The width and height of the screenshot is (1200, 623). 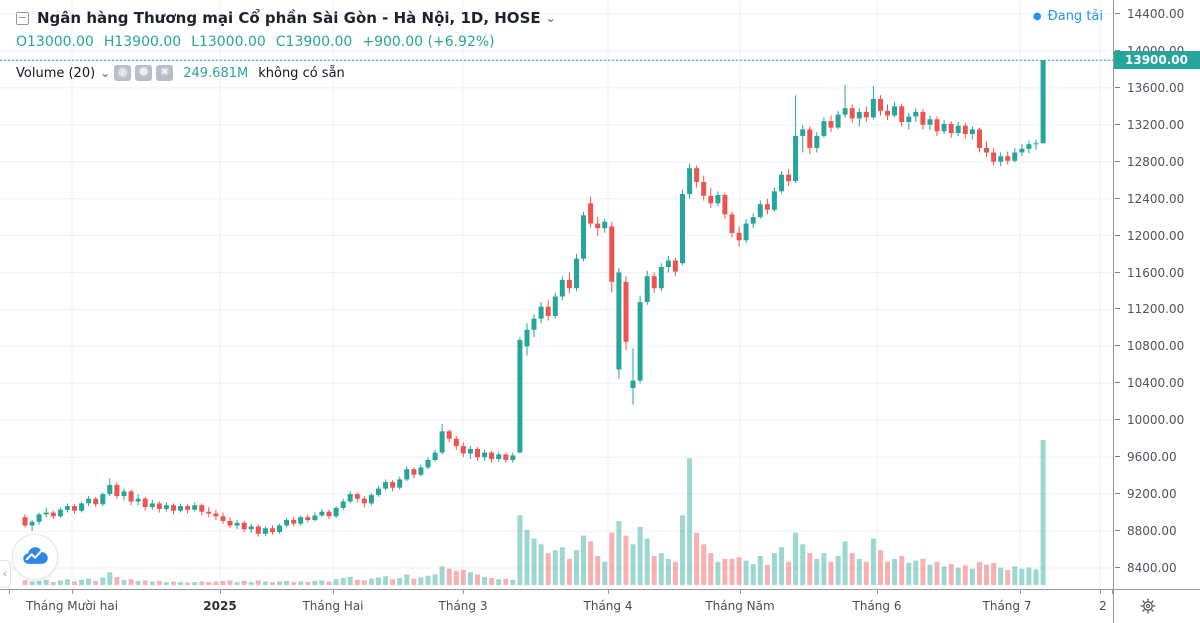 I want to click on axis-corner-divider, so click(x=1113, y=606).